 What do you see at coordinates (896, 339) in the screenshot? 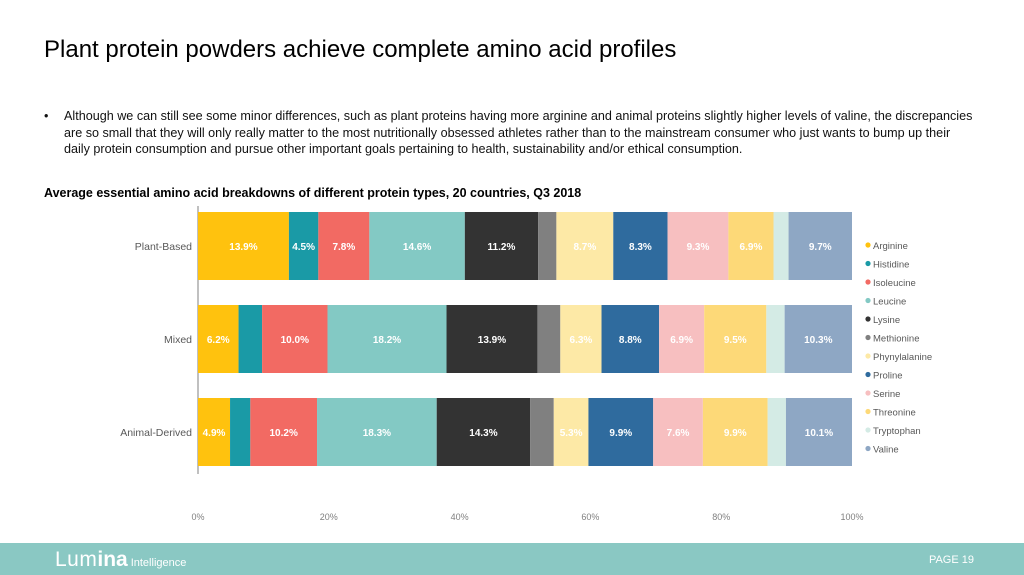
I see `legend-entry: Methionine` at bounding box center [896, 339].